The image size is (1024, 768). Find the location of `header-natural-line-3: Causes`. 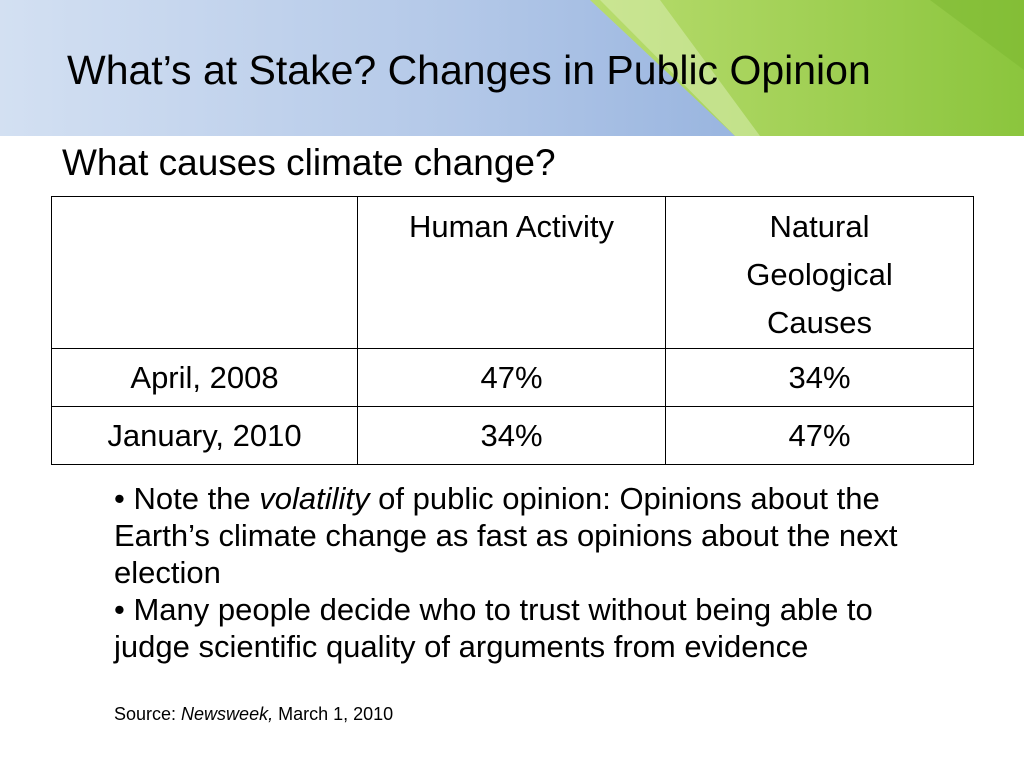

header-natural-line-3: Causes is located at coordinates (819, 322).